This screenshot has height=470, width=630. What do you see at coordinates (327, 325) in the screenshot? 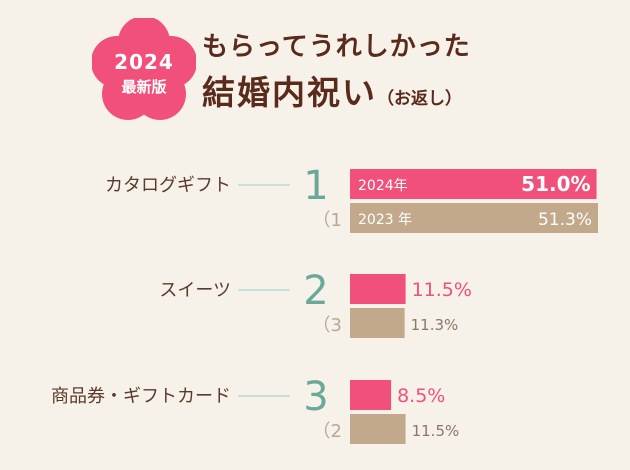
I see `rank-2023: （3` at bounding box center [327, 325].